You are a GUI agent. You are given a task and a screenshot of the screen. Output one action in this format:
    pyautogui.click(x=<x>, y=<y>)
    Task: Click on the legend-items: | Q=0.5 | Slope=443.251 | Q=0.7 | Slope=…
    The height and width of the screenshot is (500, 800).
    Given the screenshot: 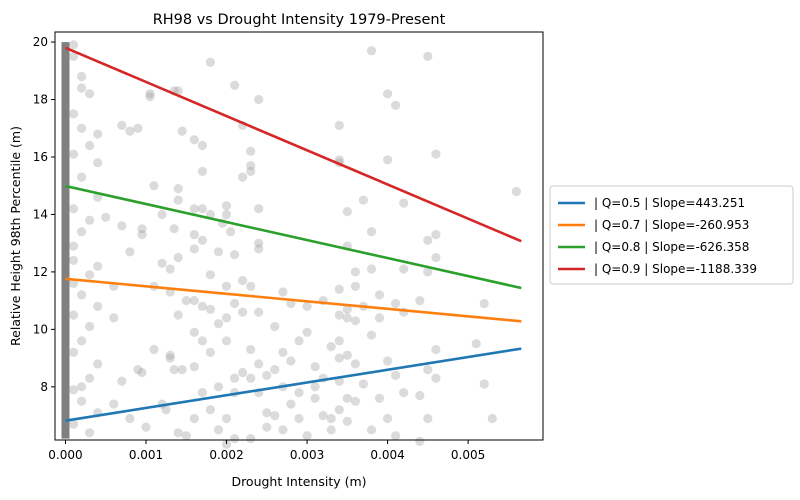 What is the action you would take?
    pyautogui.click(x=657, y=236)
    